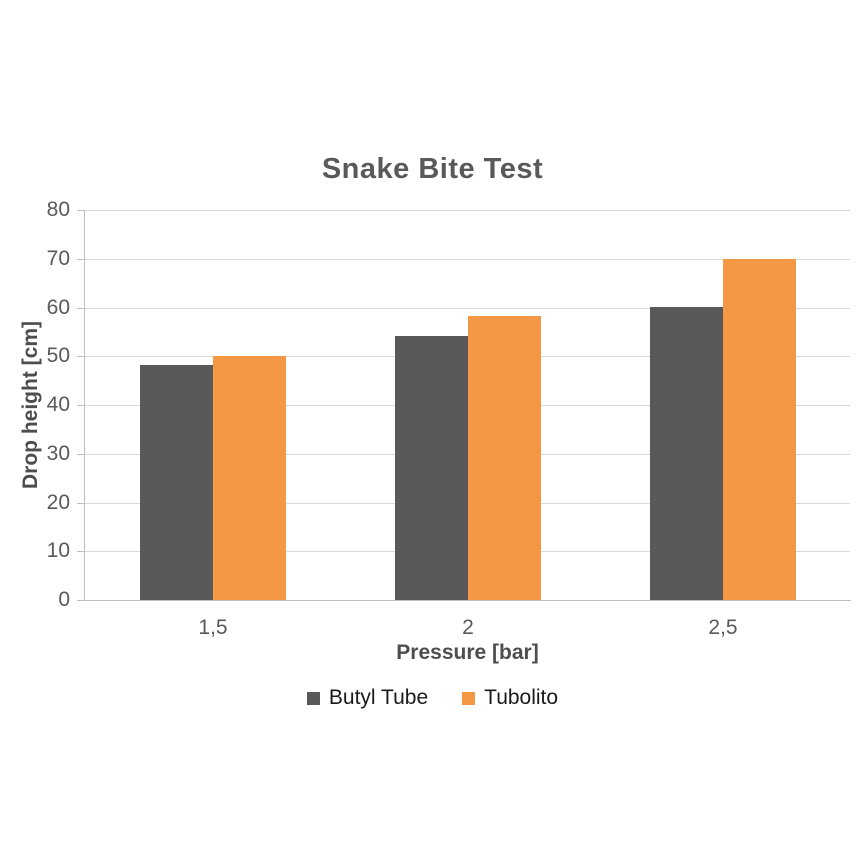  What do you see at coordinates (58, 404) in the screenshot?
I see `y-tick-label-40: 40` at bounding box center [58, 404].